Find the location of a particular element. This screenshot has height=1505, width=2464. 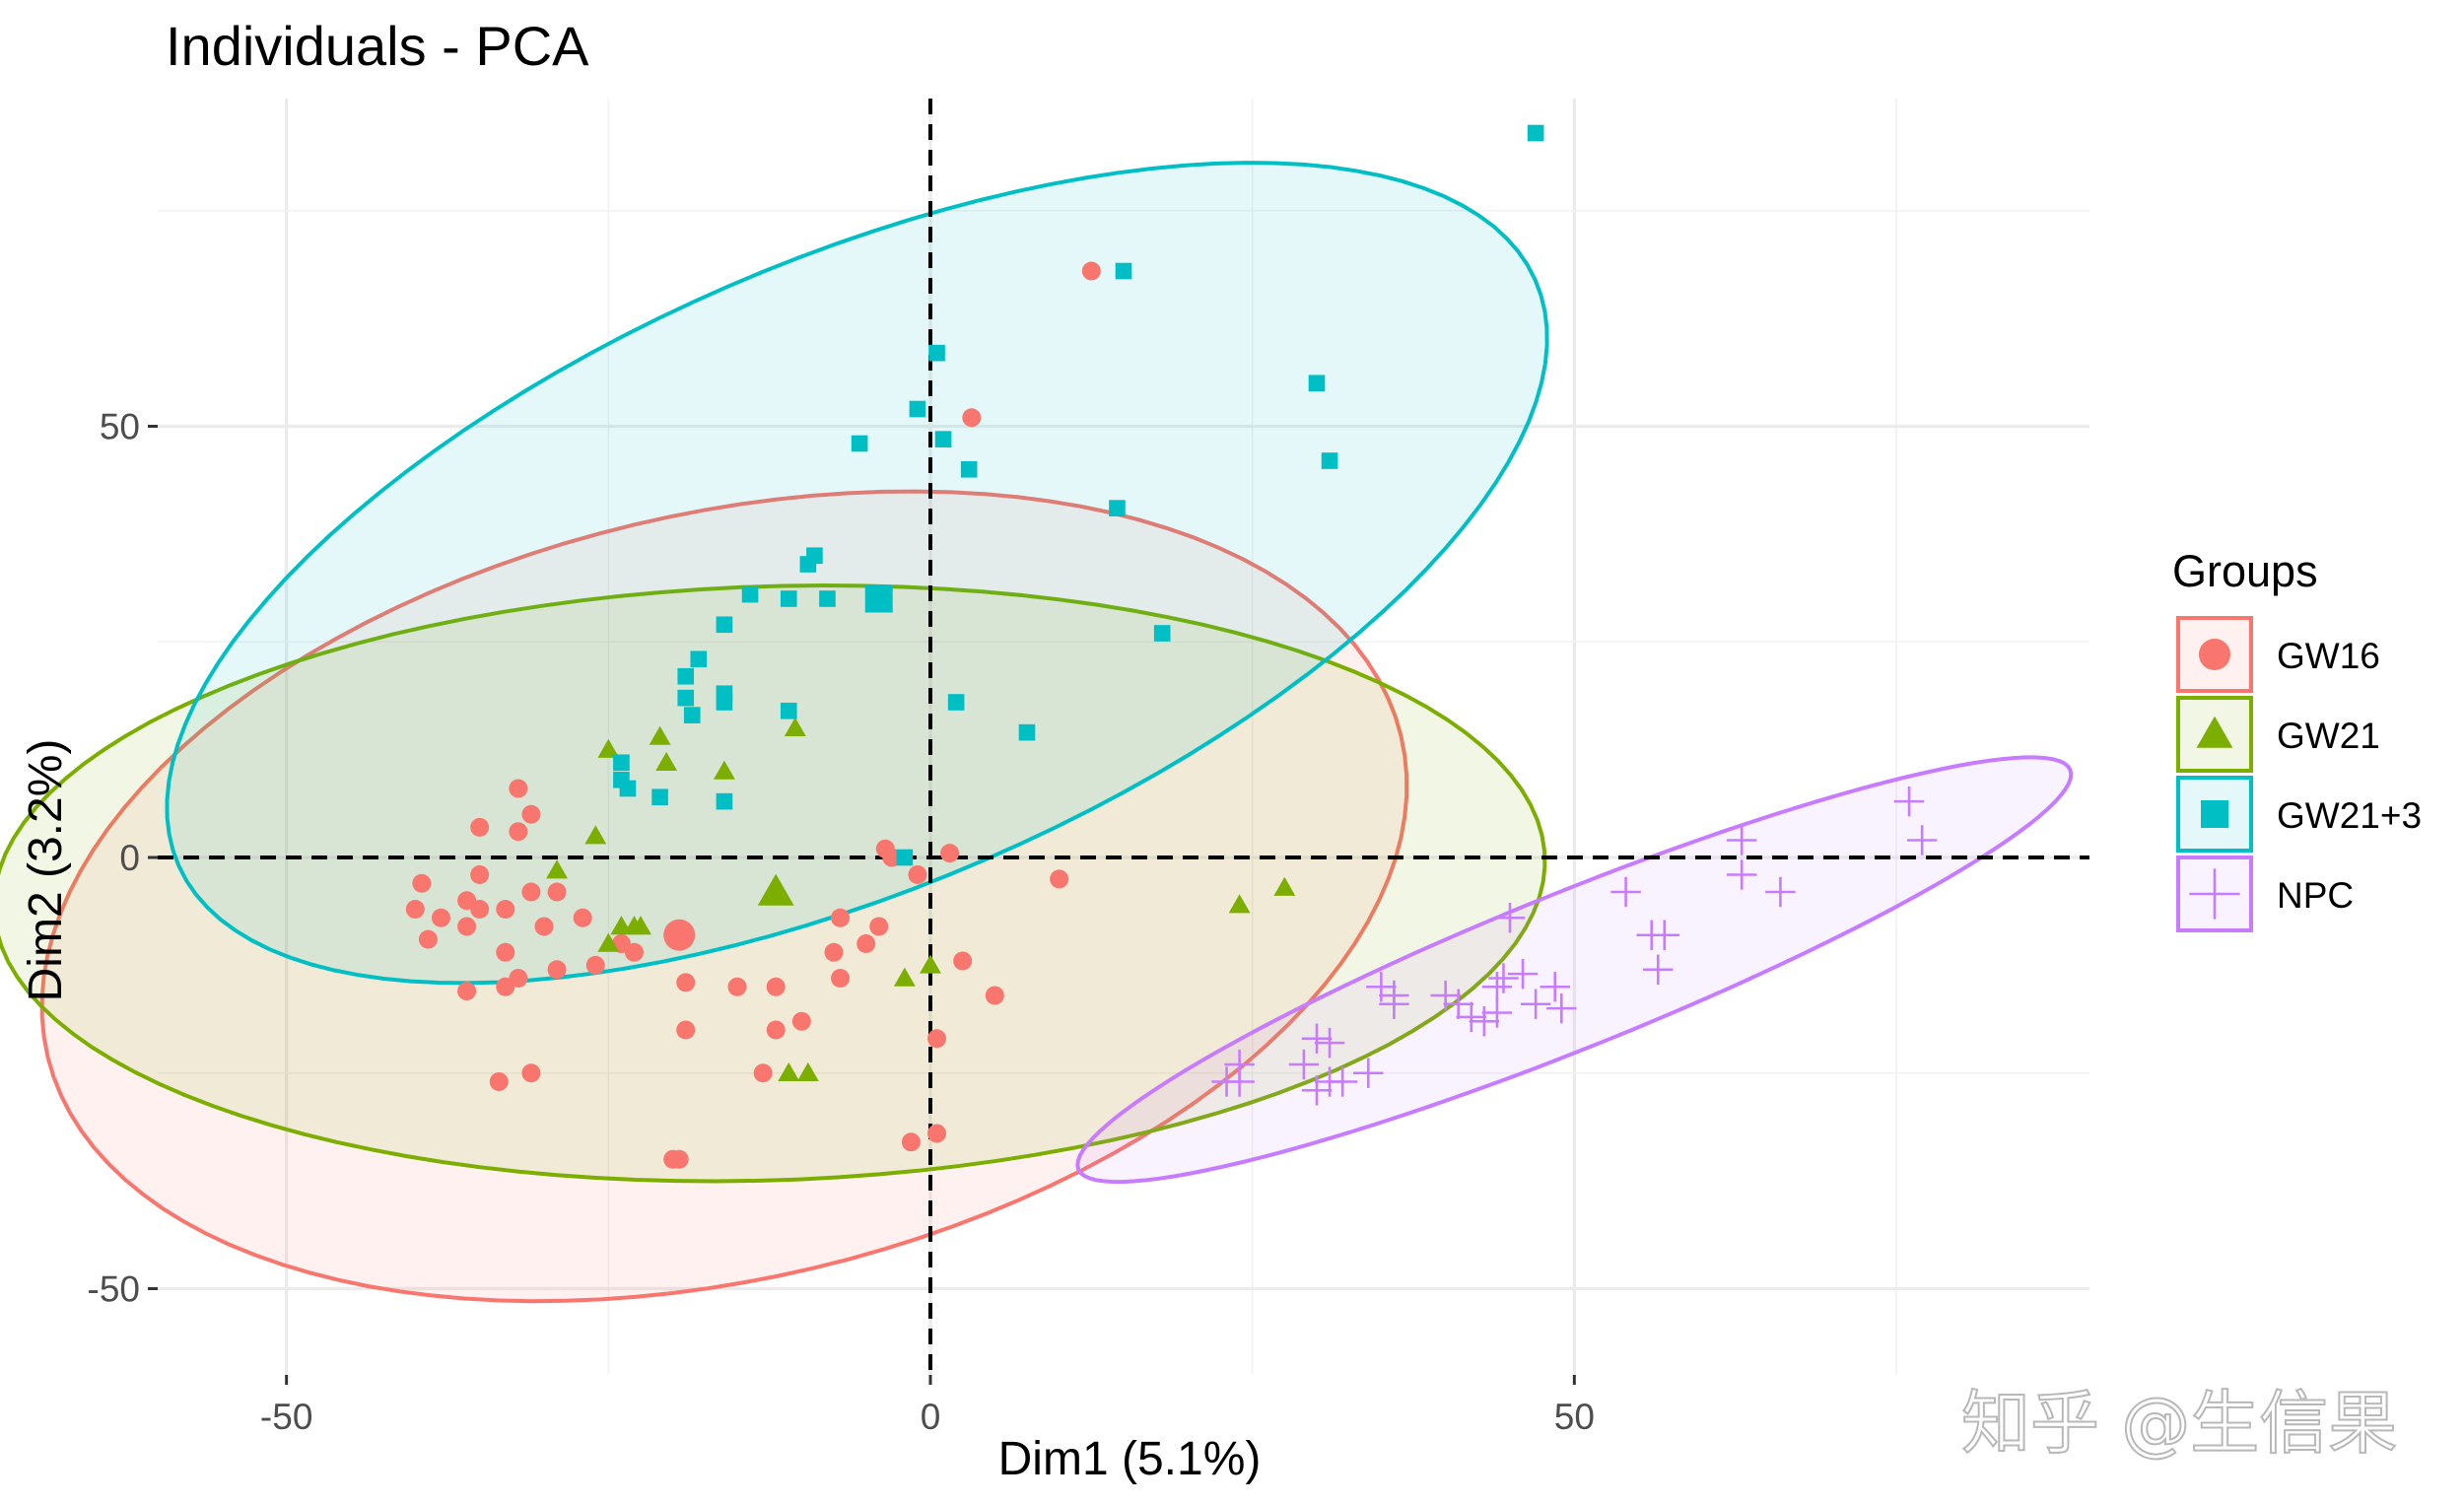

ellipse-npc is located at coordinates (1574, 970).